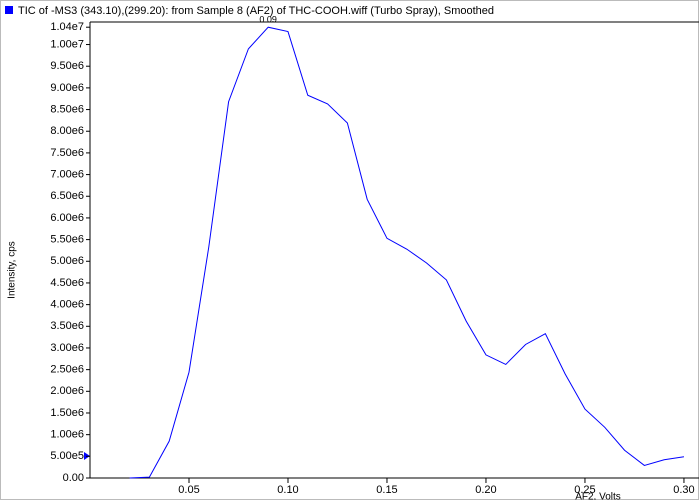 This screenshot has height=500, width=699. What do you see at coordinates (67, 348) in the screenshot?
I see `y-tick-label: 3.00e6` at bounding box center [67, 348].